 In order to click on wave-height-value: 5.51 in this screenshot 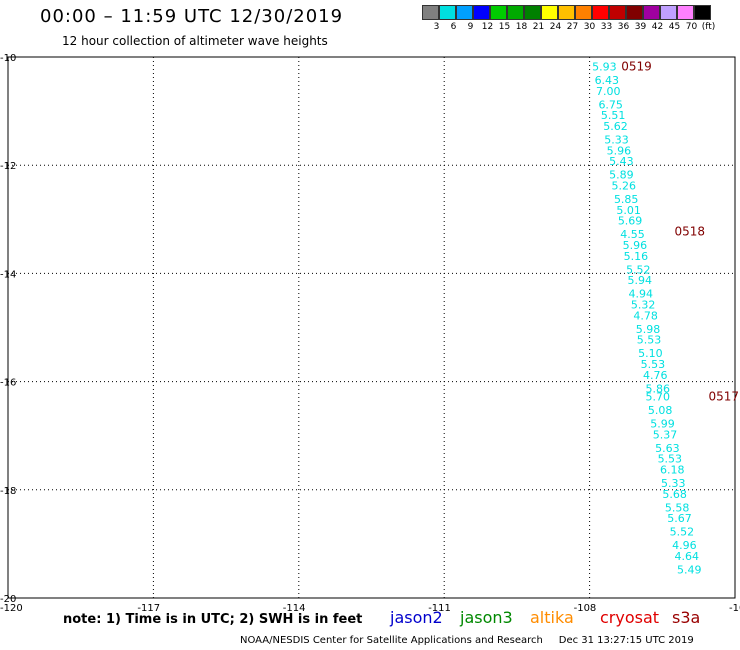, I will do `click(613, 115)`.